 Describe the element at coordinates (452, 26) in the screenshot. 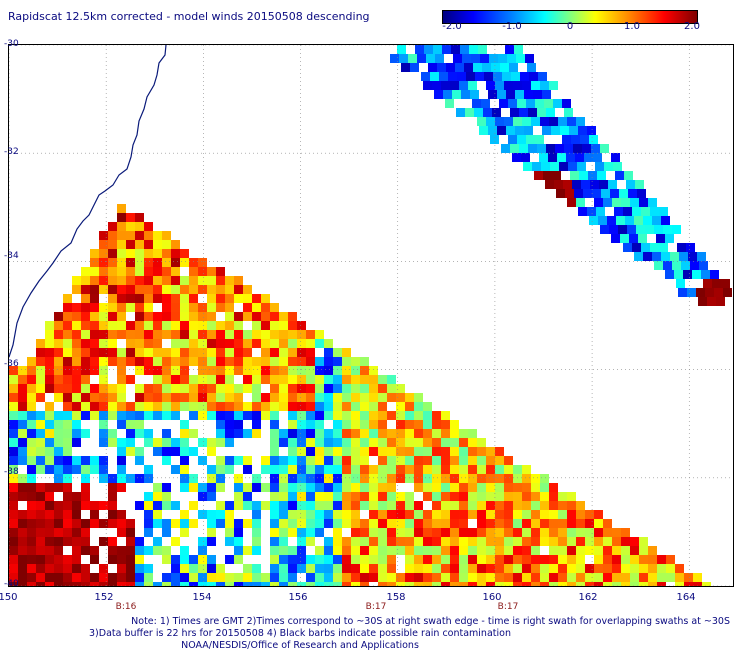

I see `colorbar-tick: -2.0` at that location.